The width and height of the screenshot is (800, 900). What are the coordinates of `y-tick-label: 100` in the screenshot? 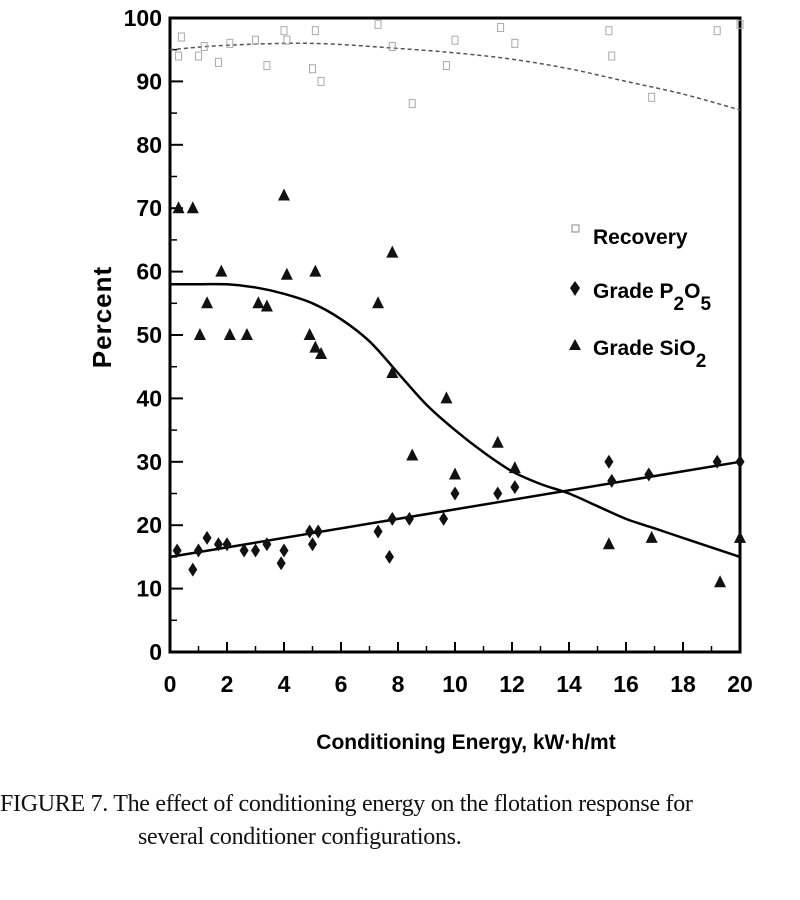 It's located at (143, 18).